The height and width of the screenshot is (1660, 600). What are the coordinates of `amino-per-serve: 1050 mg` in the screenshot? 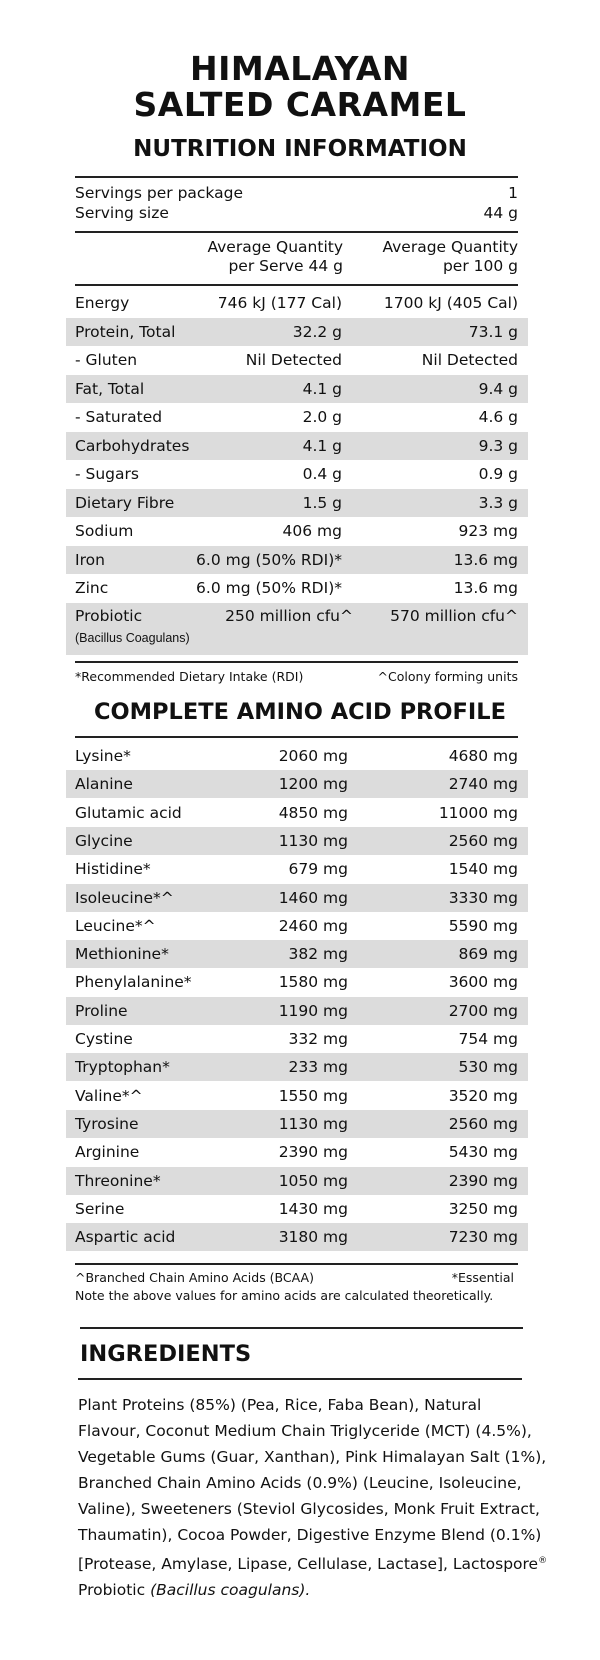 It's located at (313, 1180).